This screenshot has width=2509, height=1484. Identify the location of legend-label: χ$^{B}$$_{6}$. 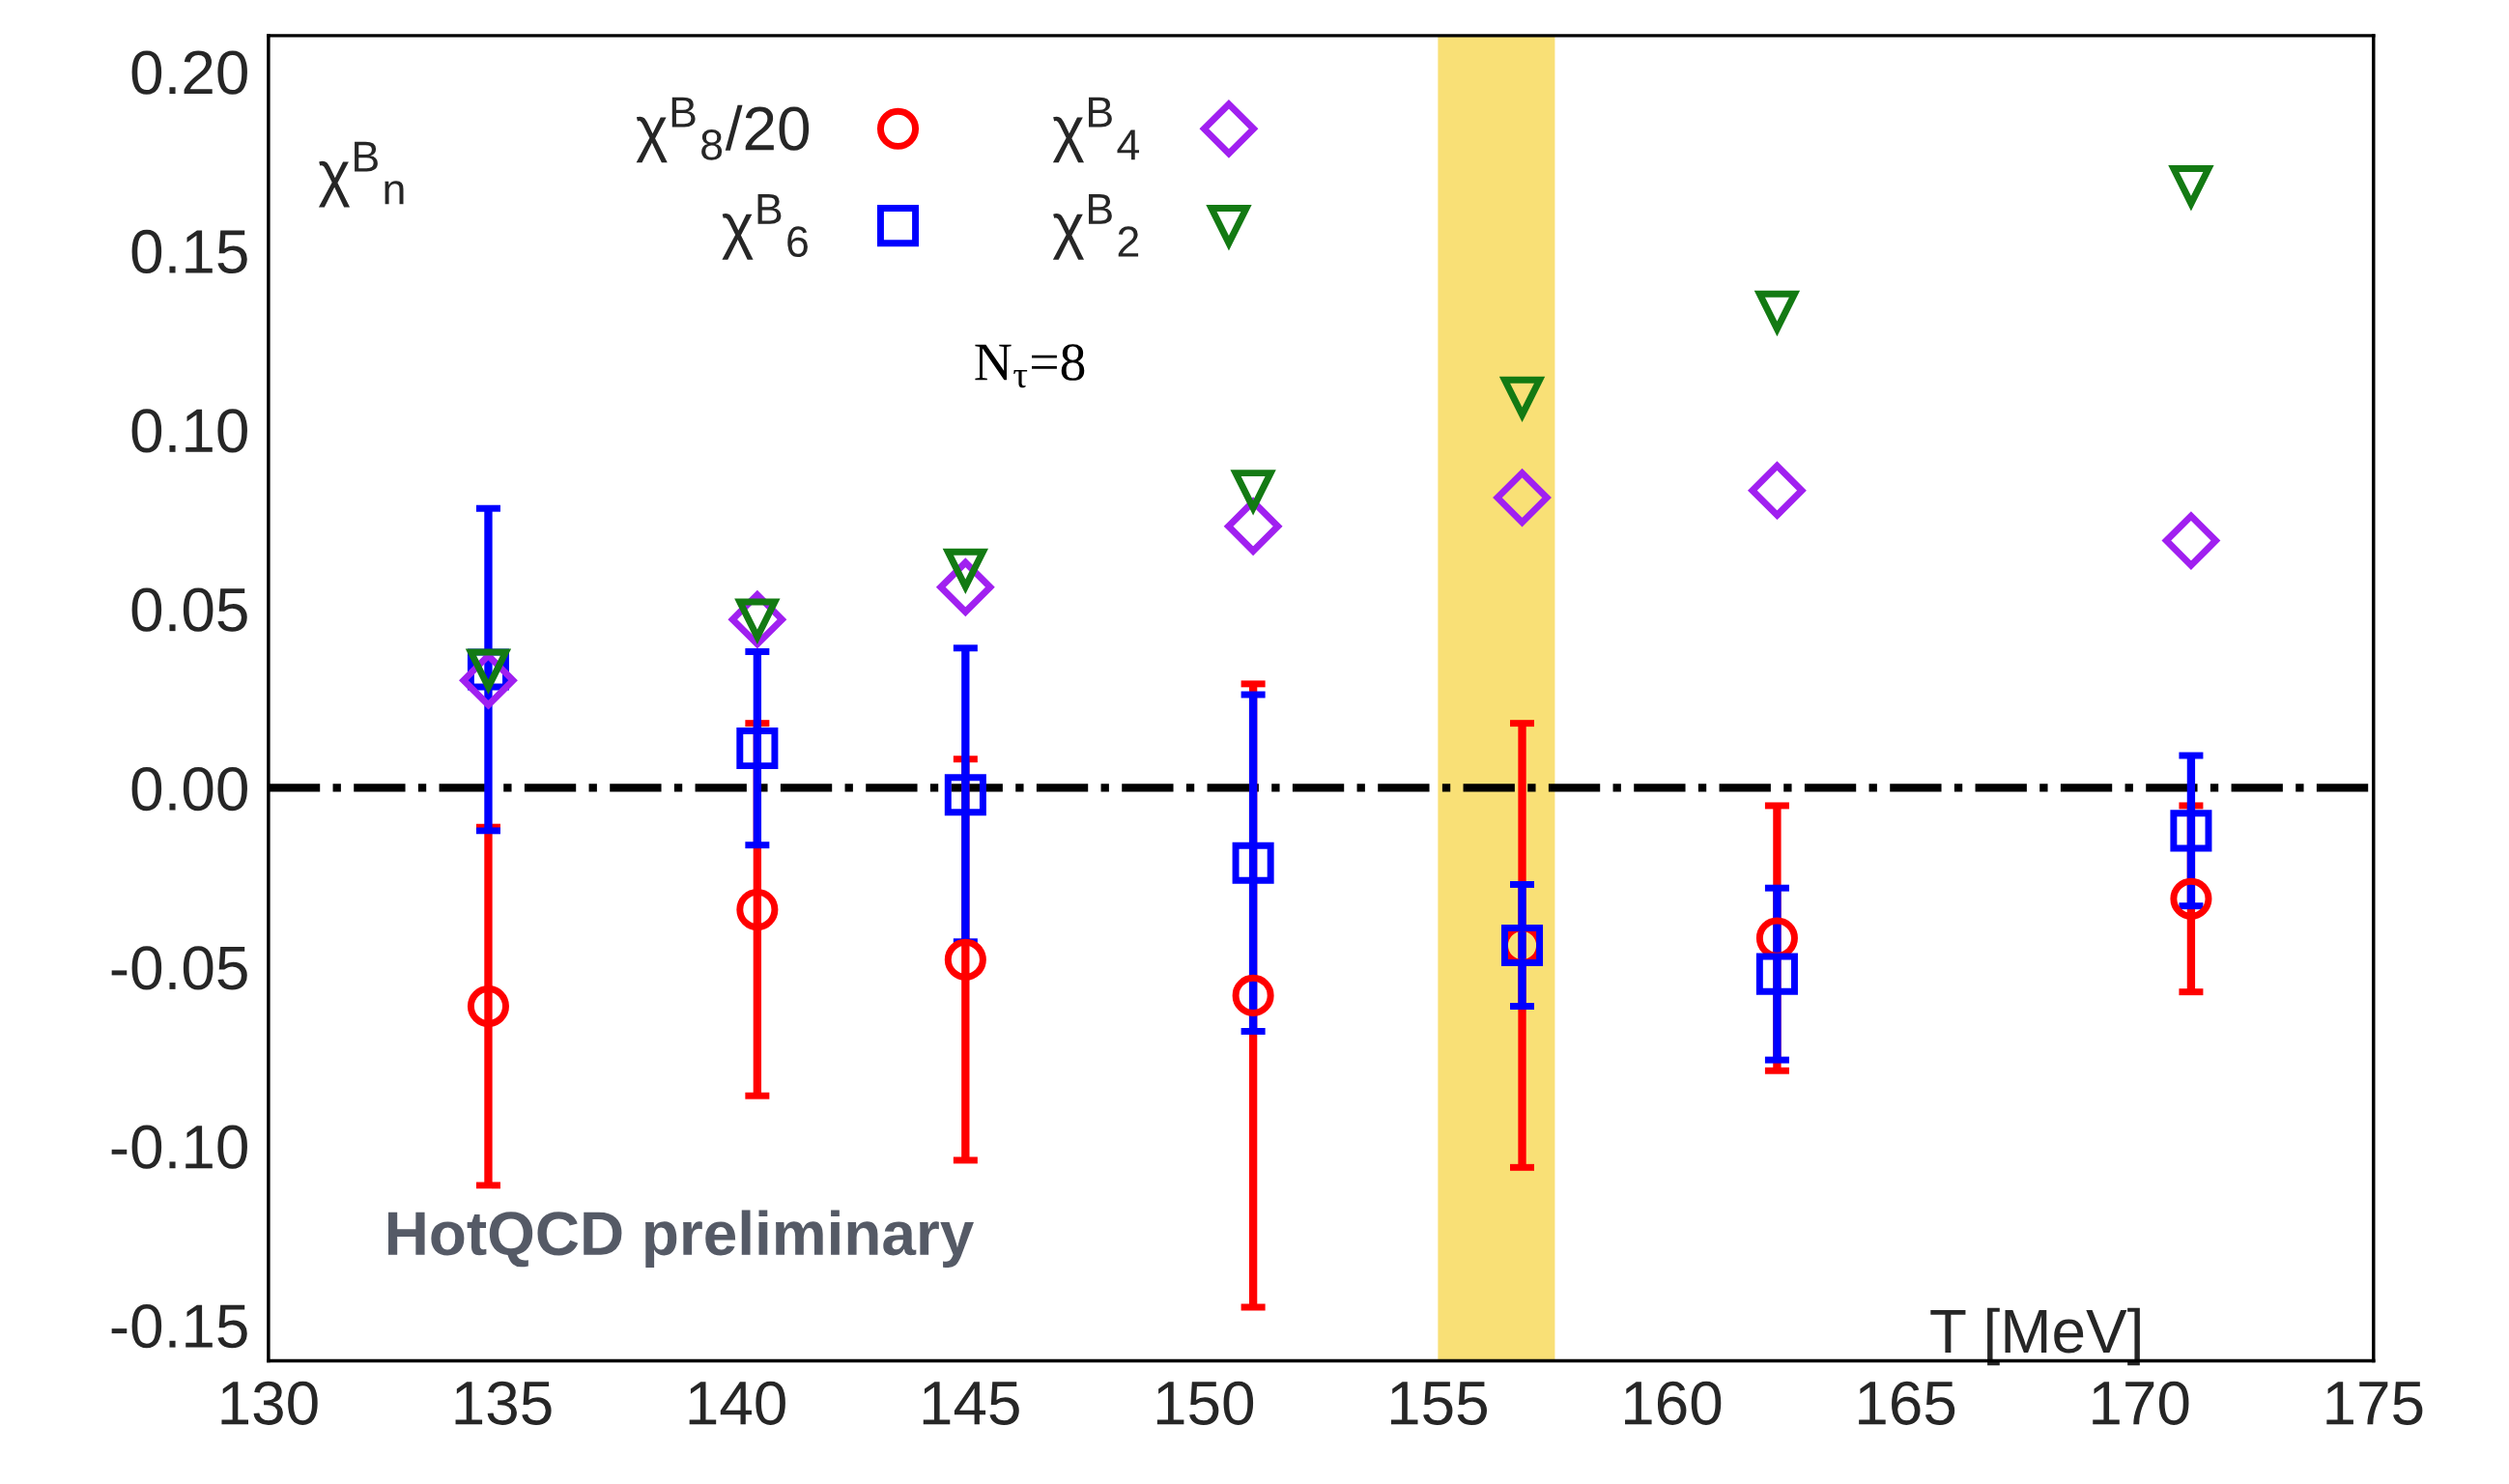
(765, 227).